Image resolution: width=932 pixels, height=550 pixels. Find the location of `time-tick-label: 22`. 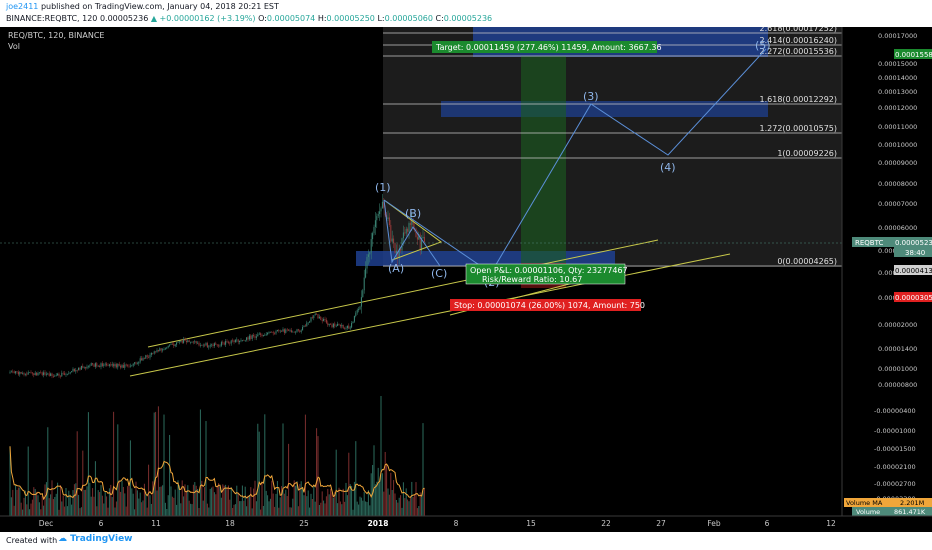

time-tick-label: 22 is located at coordinates (606, 523).